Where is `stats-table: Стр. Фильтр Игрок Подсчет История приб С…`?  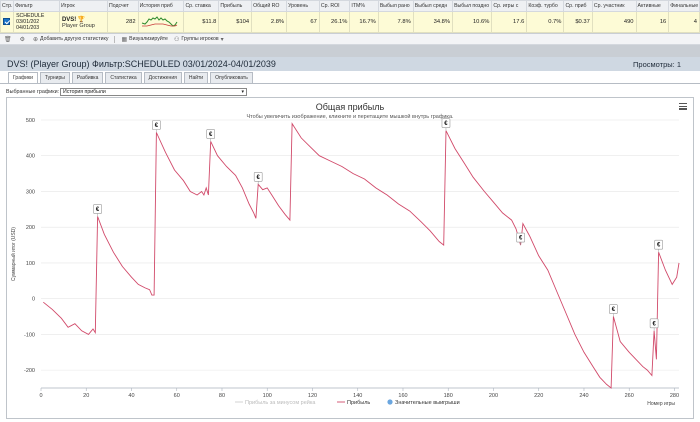
stats-table: Стр. Фильтр Игрок Подсчет История приб С… is located at coordinates (350, 16).